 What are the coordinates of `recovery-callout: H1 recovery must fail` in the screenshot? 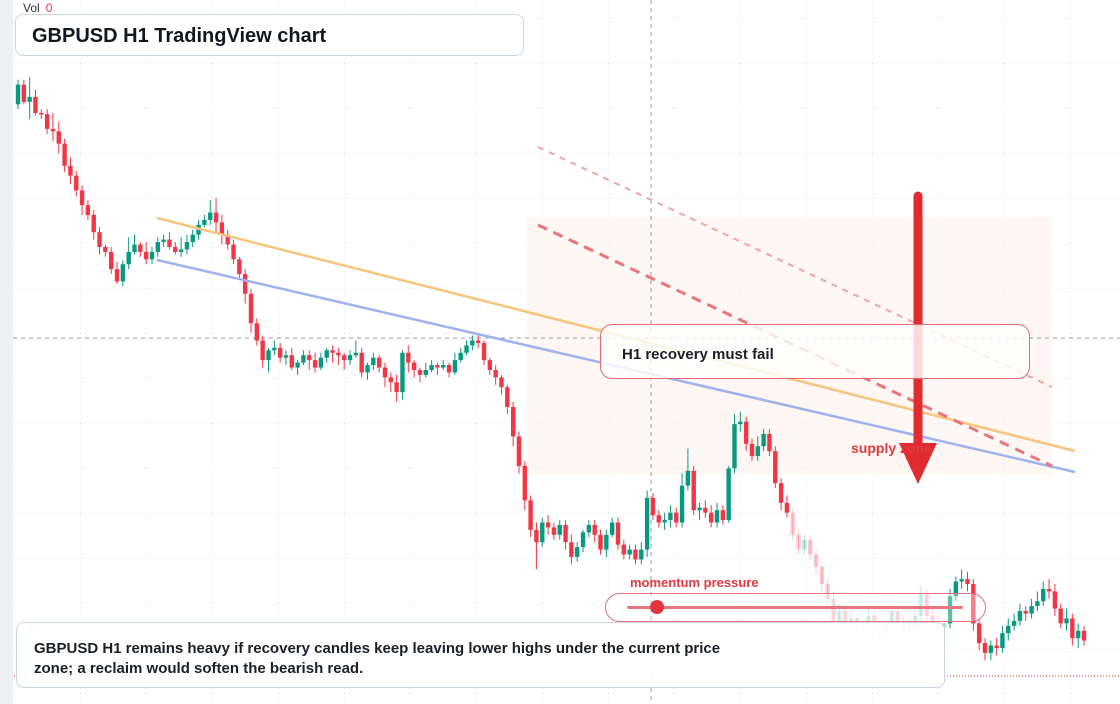 It's located at (815, 351).